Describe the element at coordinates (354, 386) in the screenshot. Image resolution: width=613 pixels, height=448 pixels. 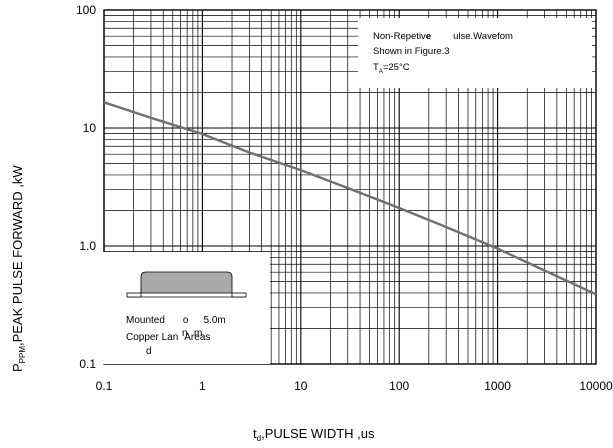
I see `x-tick-labels: 0.1 1 10 100 1000 10000` at that location.